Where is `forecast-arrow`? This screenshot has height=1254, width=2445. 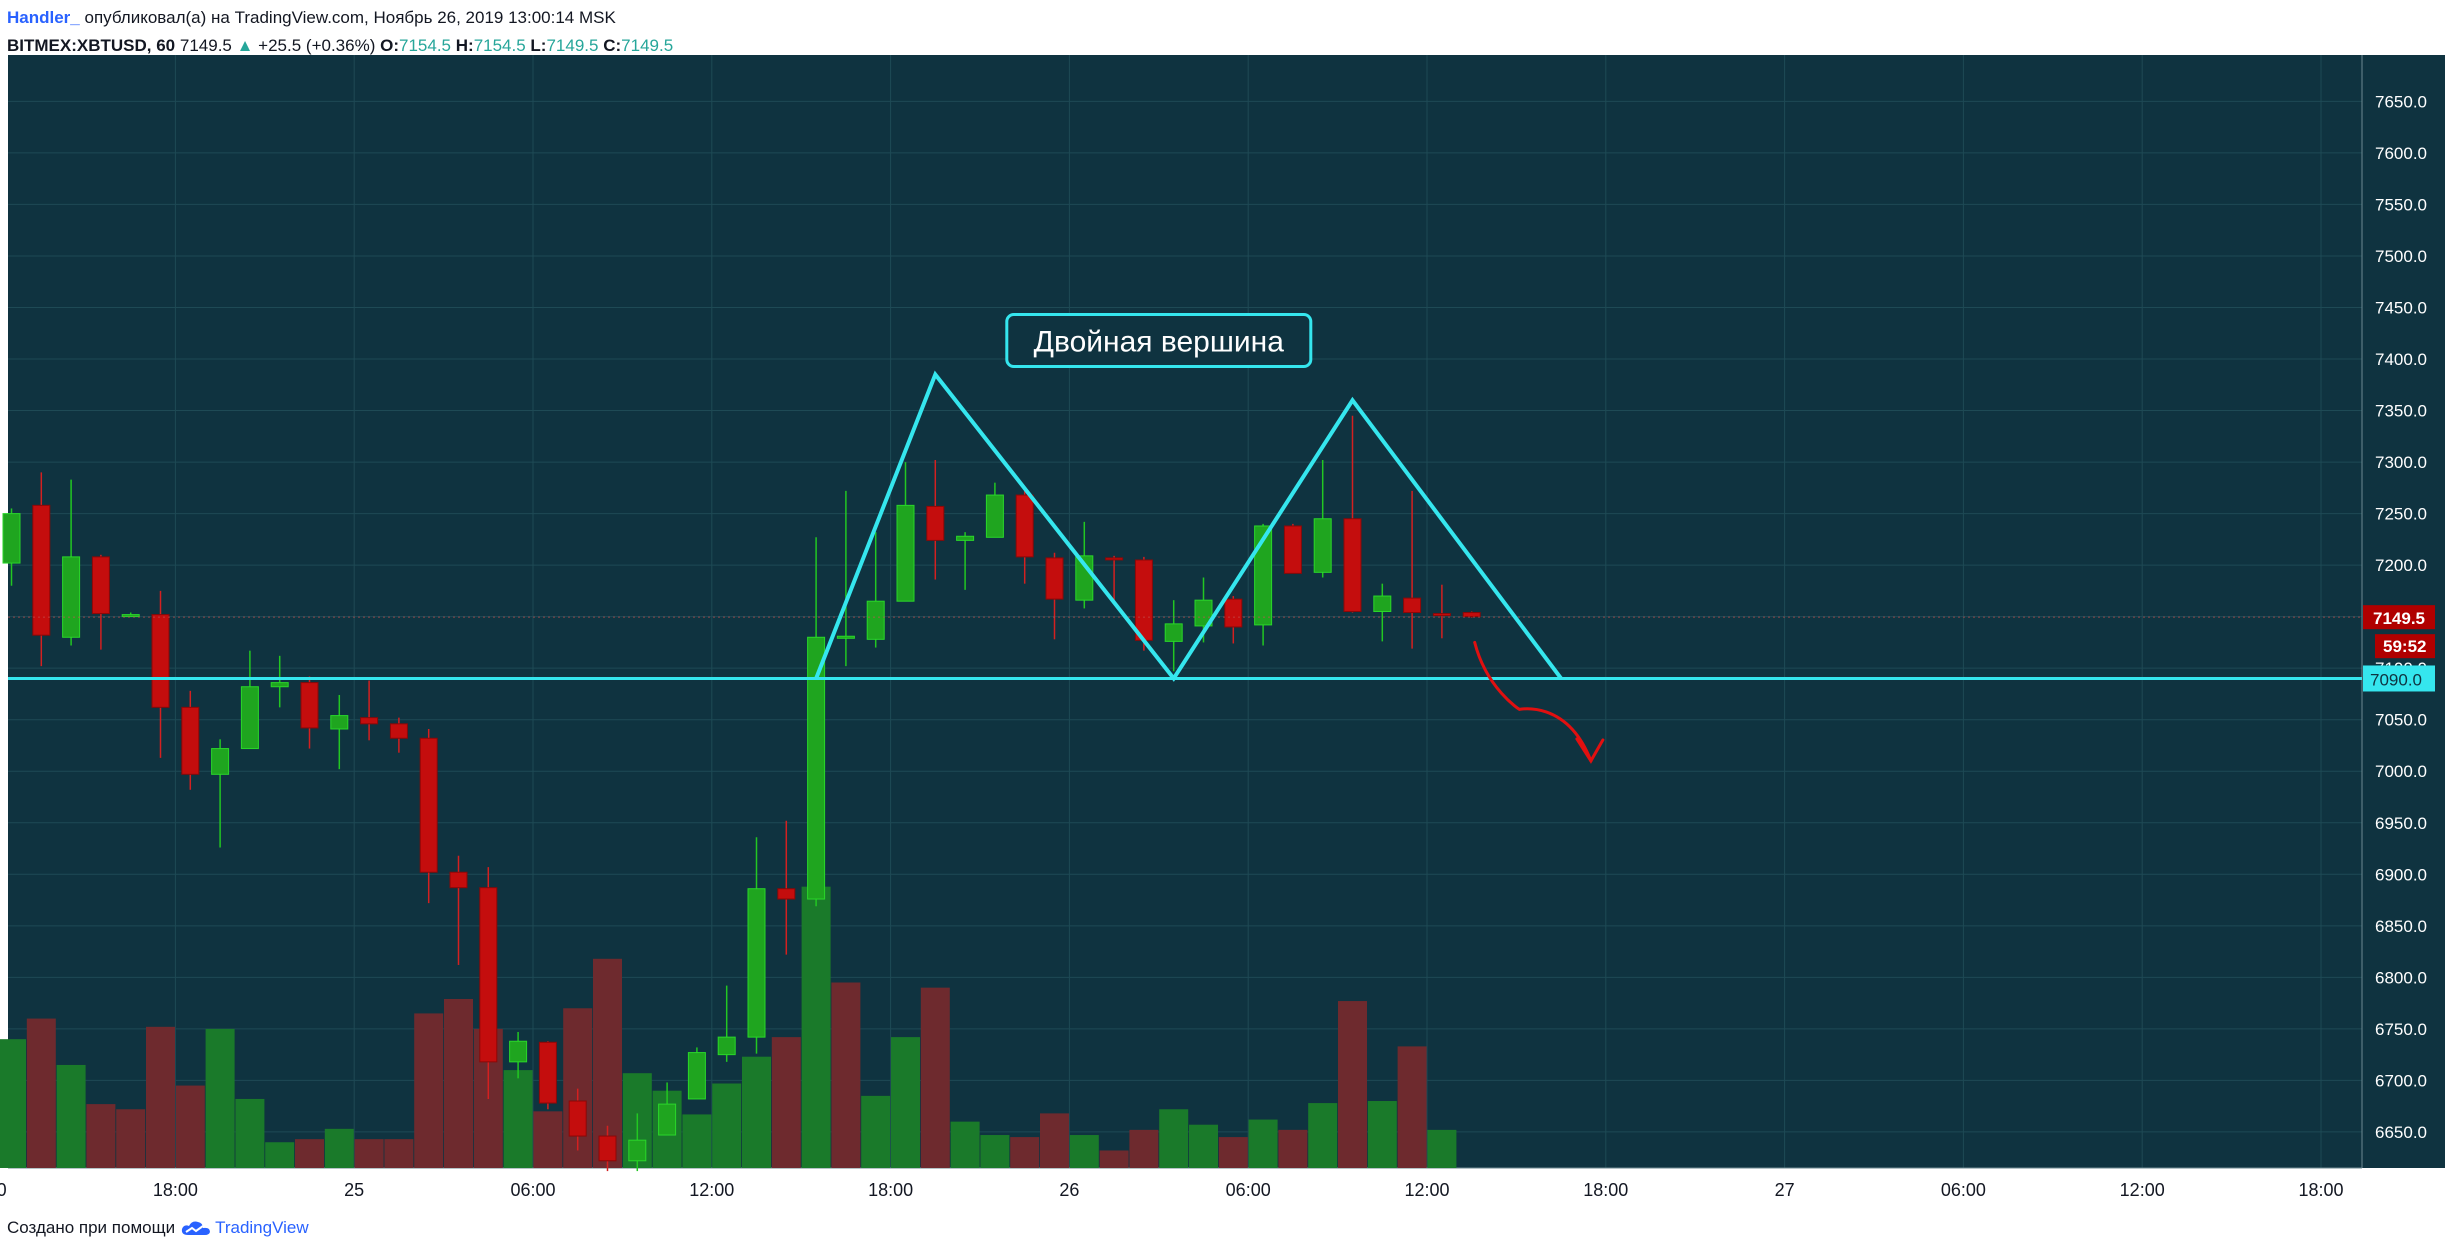
forecast-arrow is located at coordinates (1533, 701).